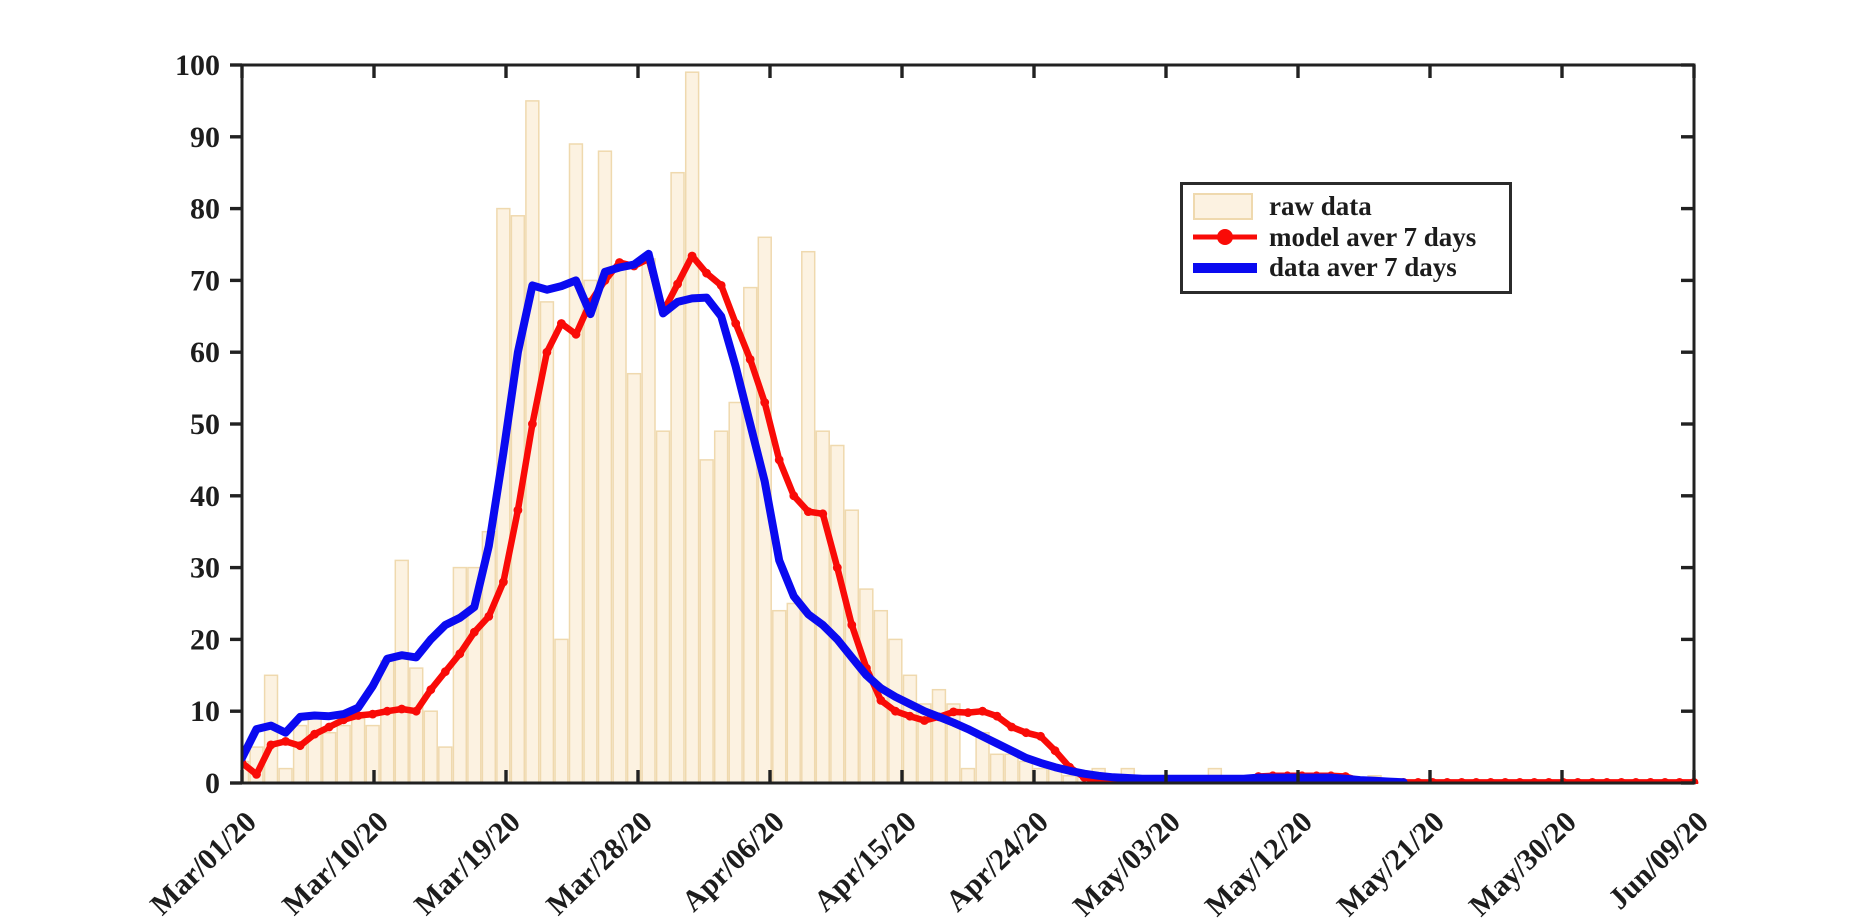 Image resolution: width=1868 pixels, height=922 pixels. I want to click on legend-data-swatch, so click(1226, 268).